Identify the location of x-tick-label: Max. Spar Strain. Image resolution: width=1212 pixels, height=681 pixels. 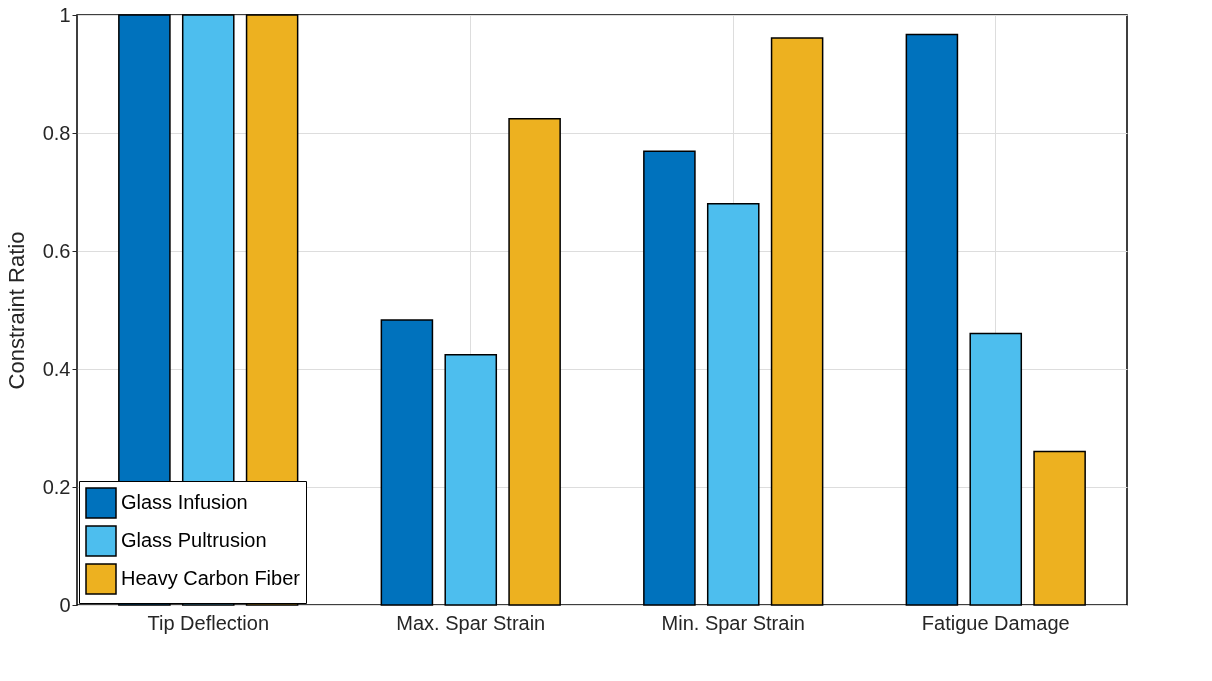
(471, 622).